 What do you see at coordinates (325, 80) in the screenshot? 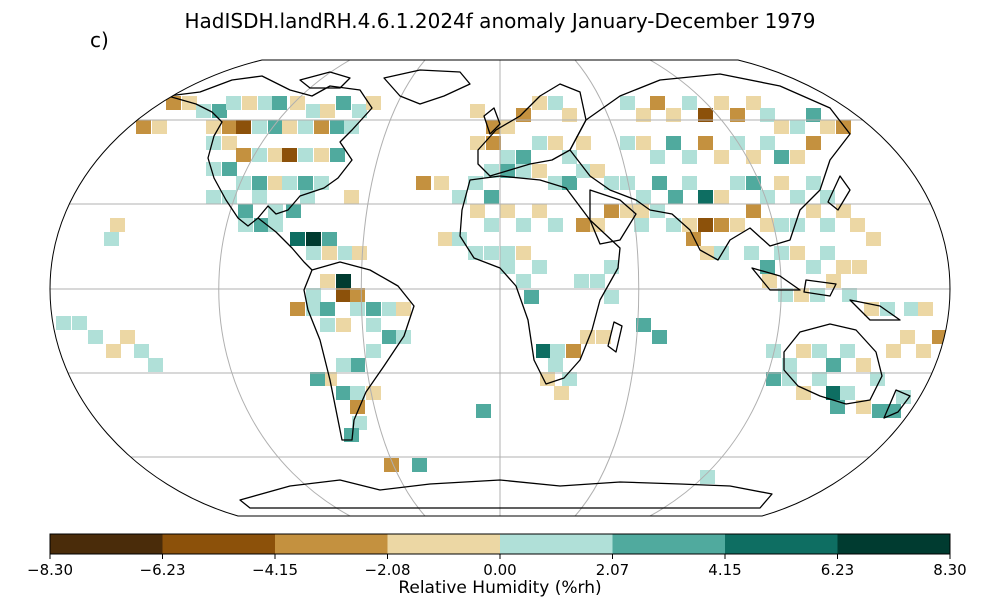
I see `coast-arctic-islands` at bounding box center [325, 80].